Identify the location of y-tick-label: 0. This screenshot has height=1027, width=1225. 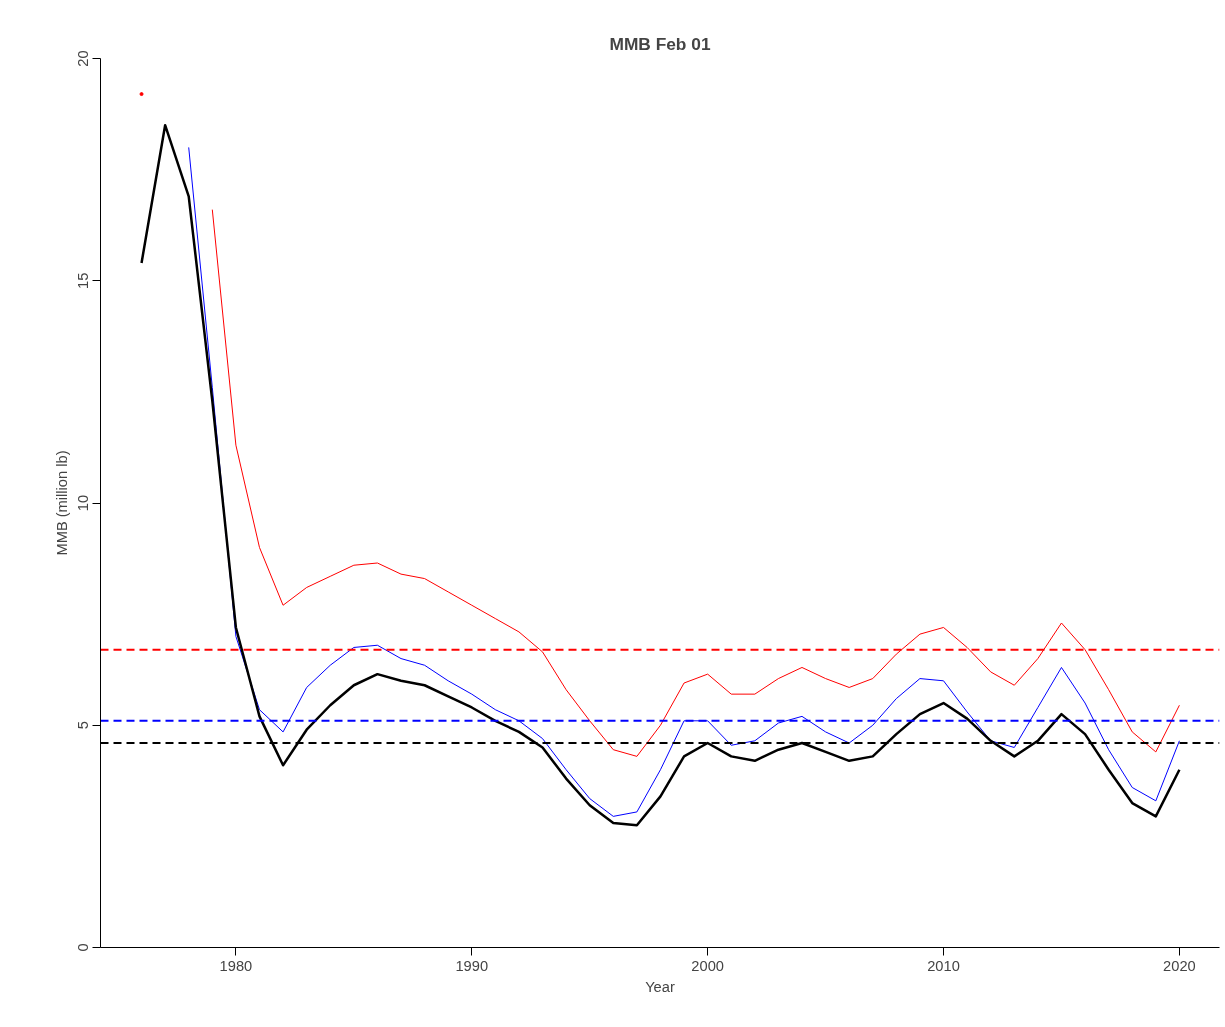
(82, 947).